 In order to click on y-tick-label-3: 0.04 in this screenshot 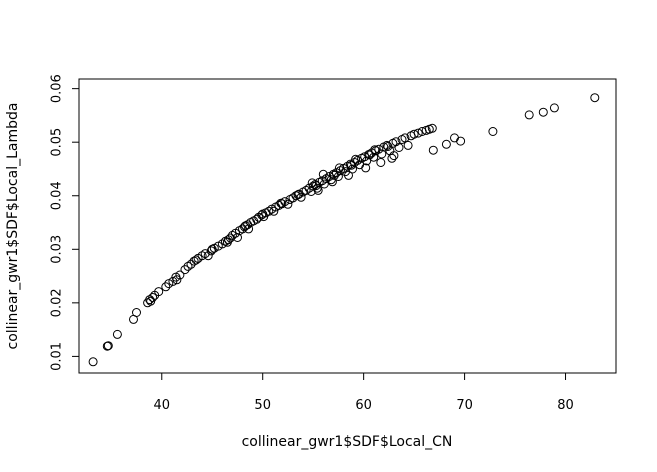, I will do `click(57, 195)`.